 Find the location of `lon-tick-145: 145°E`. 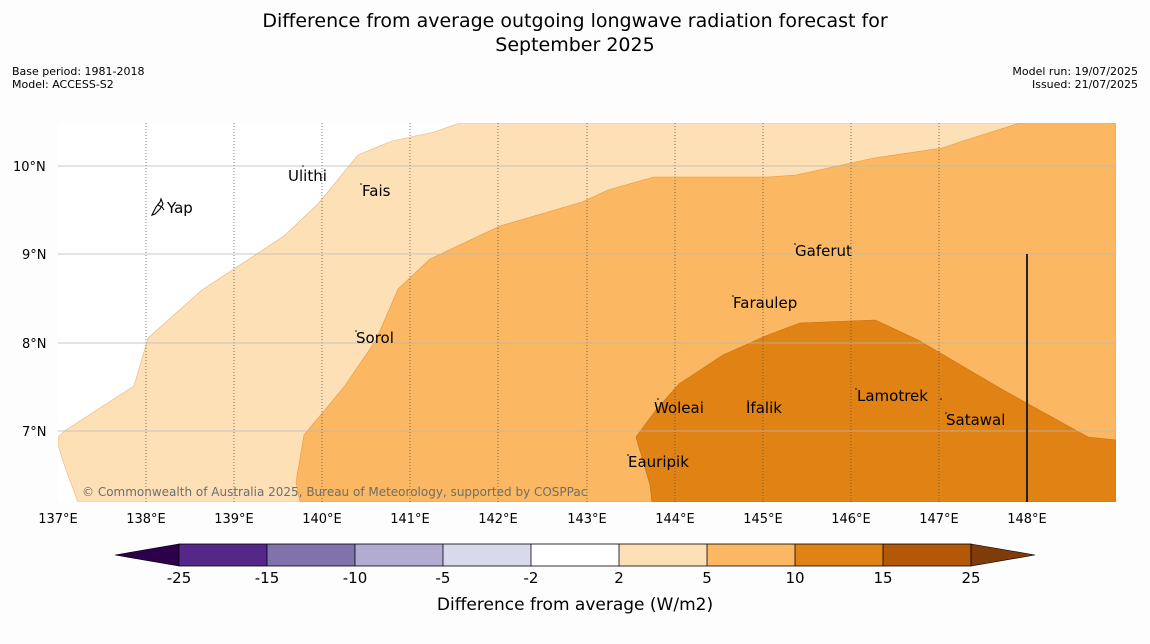

lon-tick-145: 145°E is located at coordinates (763, 519).